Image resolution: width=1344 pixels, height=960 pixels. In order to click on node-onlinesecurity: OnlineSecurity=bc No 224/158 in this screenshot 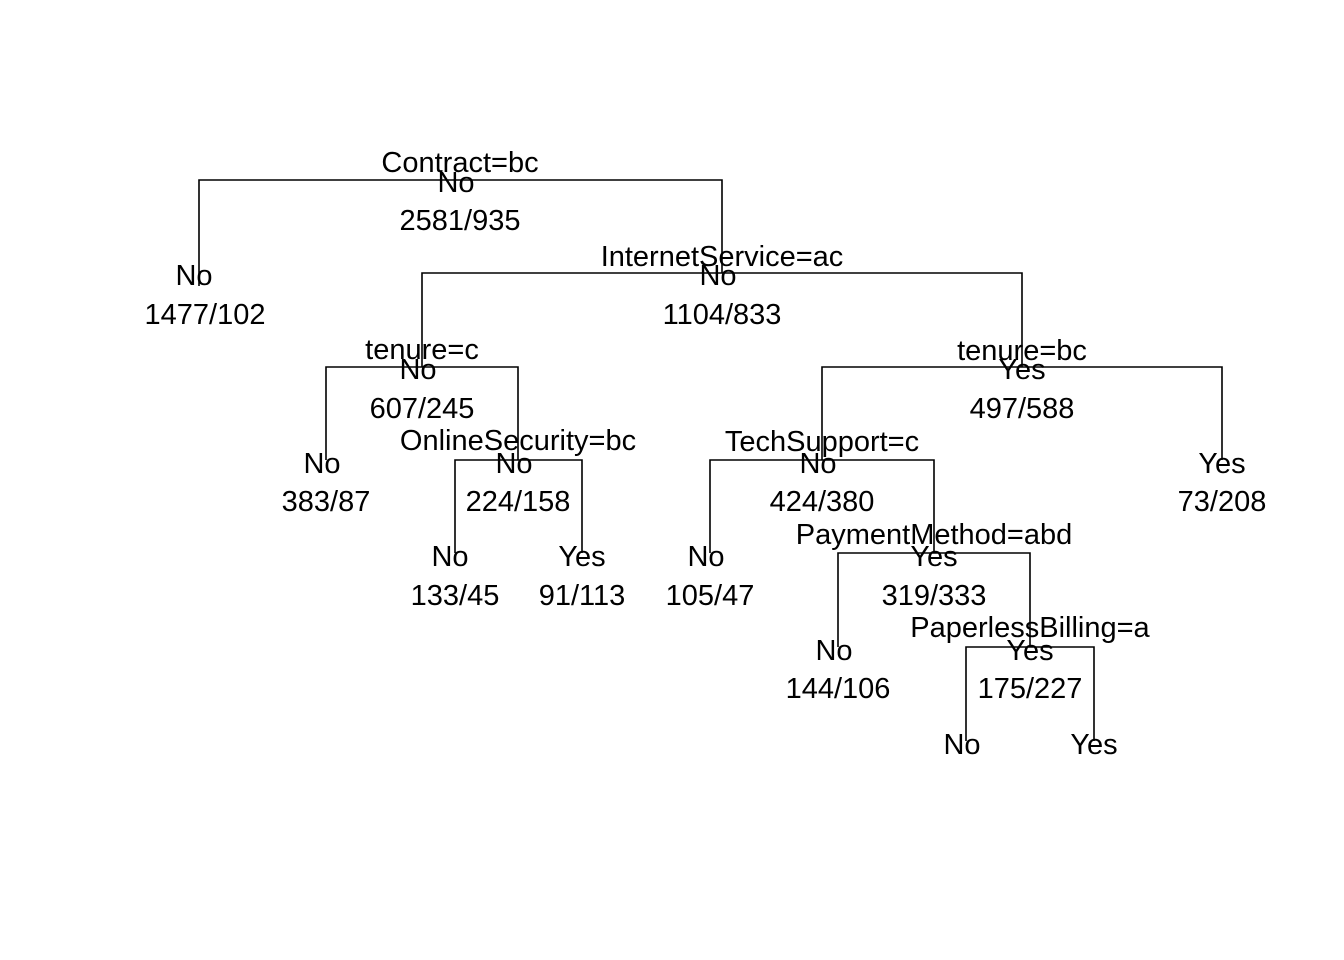, I will do `click(518, 471)`.